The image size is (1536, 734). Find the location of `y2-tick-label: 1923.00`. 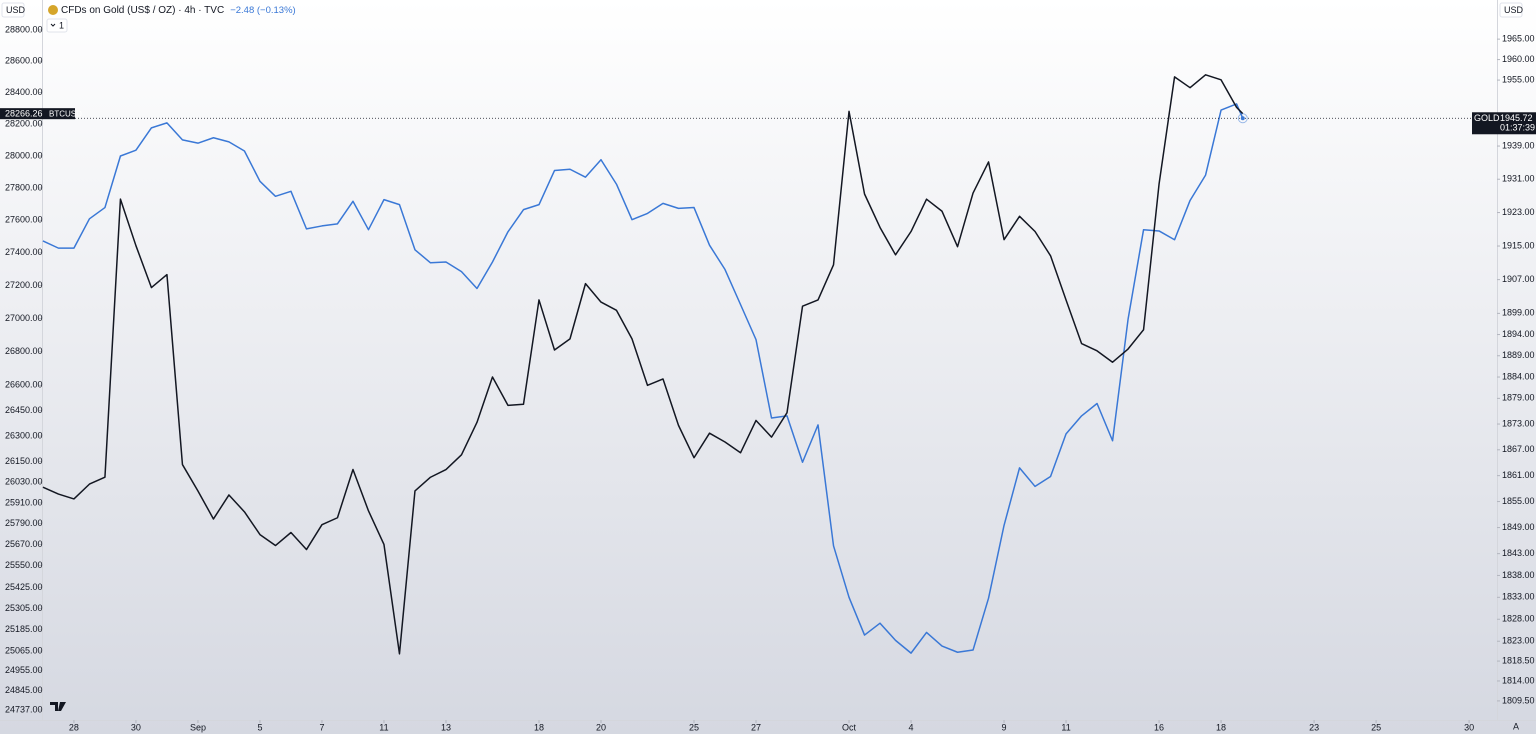

y2-tick-label: 1923.00 is located at coordinates (1518, 212).